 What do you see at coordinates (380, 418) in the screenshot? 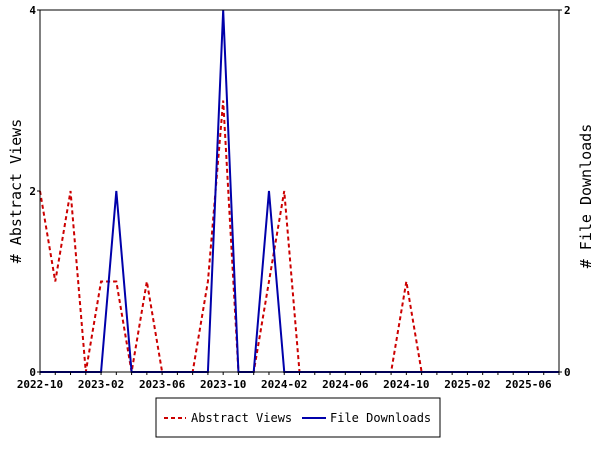
I see `legend-label-file-downloads: File Downloads` at bounding box center [380, 418].